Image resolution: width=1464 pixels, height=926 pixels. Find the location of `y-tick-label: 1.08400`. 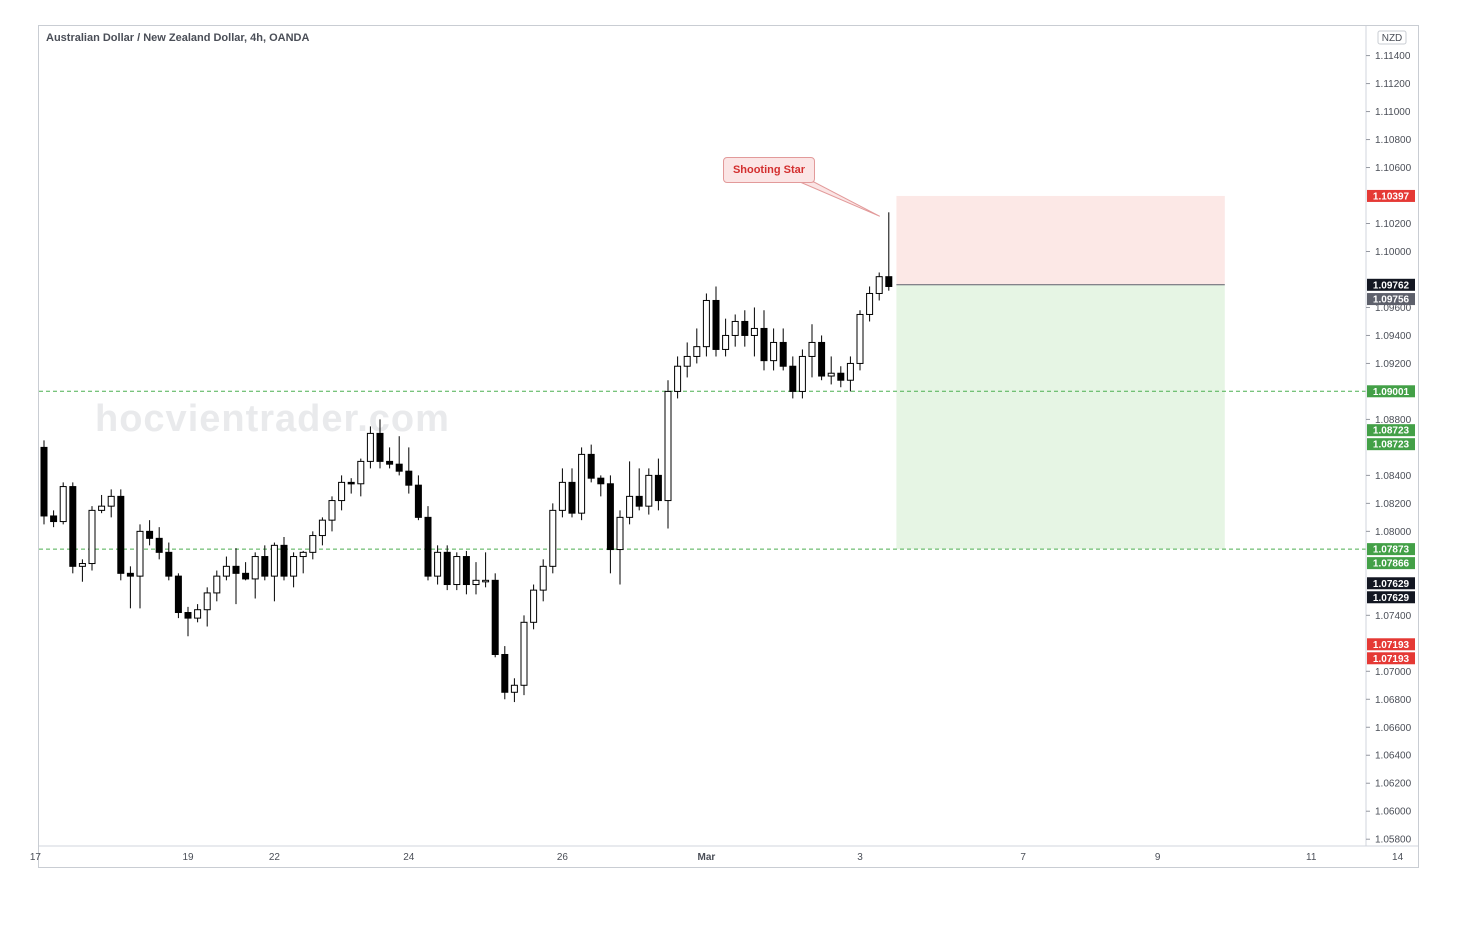

y-tick-label: 1.08400 is located at coordinates (1393, 476).